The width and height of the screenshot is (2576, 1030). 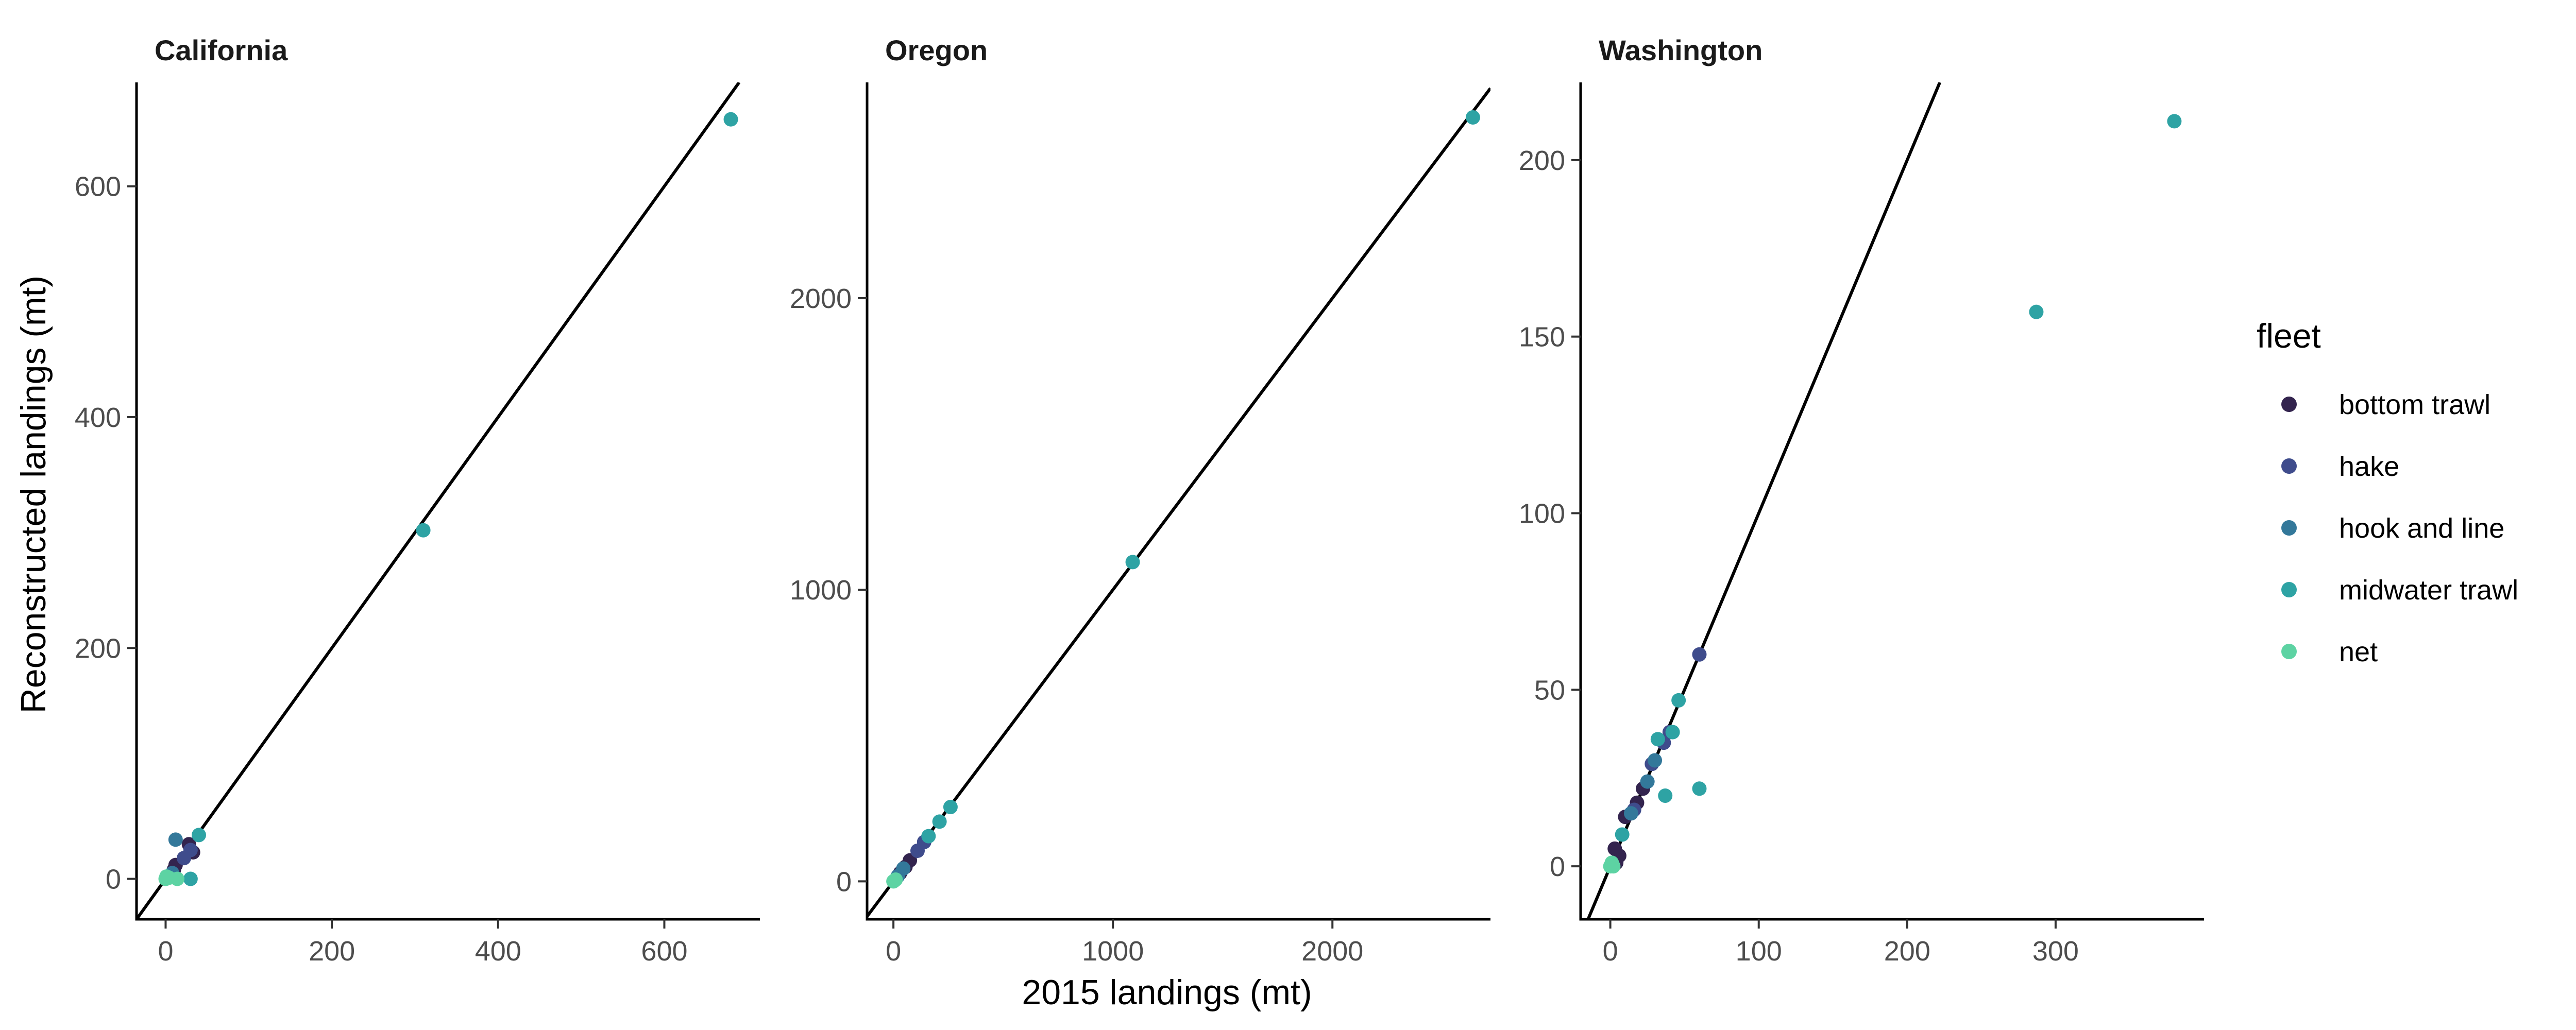 I want to click on legend-swatch-bottom-trawl, so click(x=2289, y=404).